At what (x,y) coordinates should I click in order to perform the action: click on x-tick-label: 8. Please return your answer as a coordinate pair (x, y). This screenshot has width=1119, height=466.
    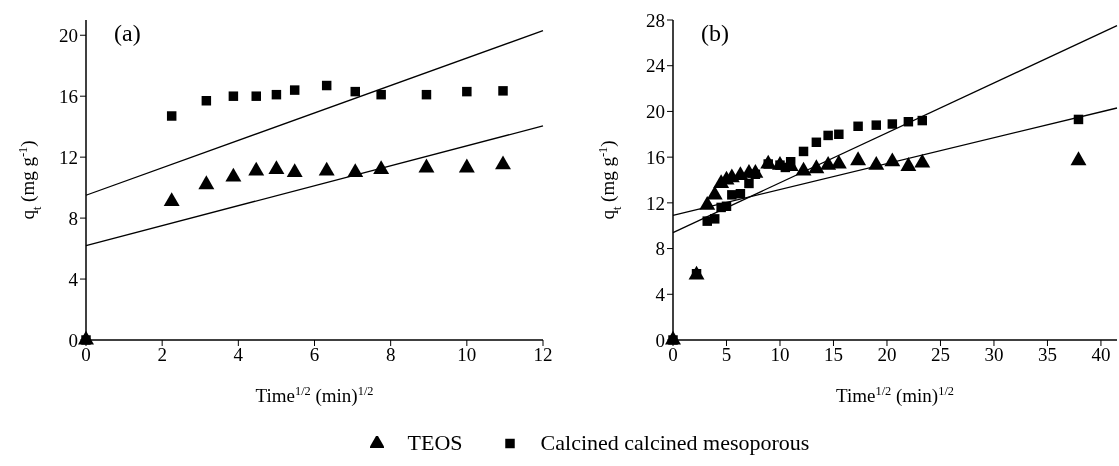
    Looking at the image, I should click on (390, 355).